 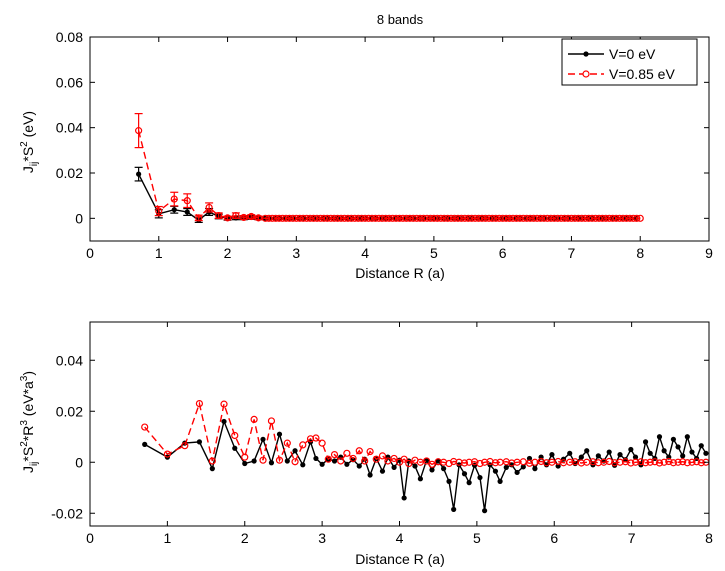 I want to click on y-tick-label: 0.02, so click(x=69, y=411).